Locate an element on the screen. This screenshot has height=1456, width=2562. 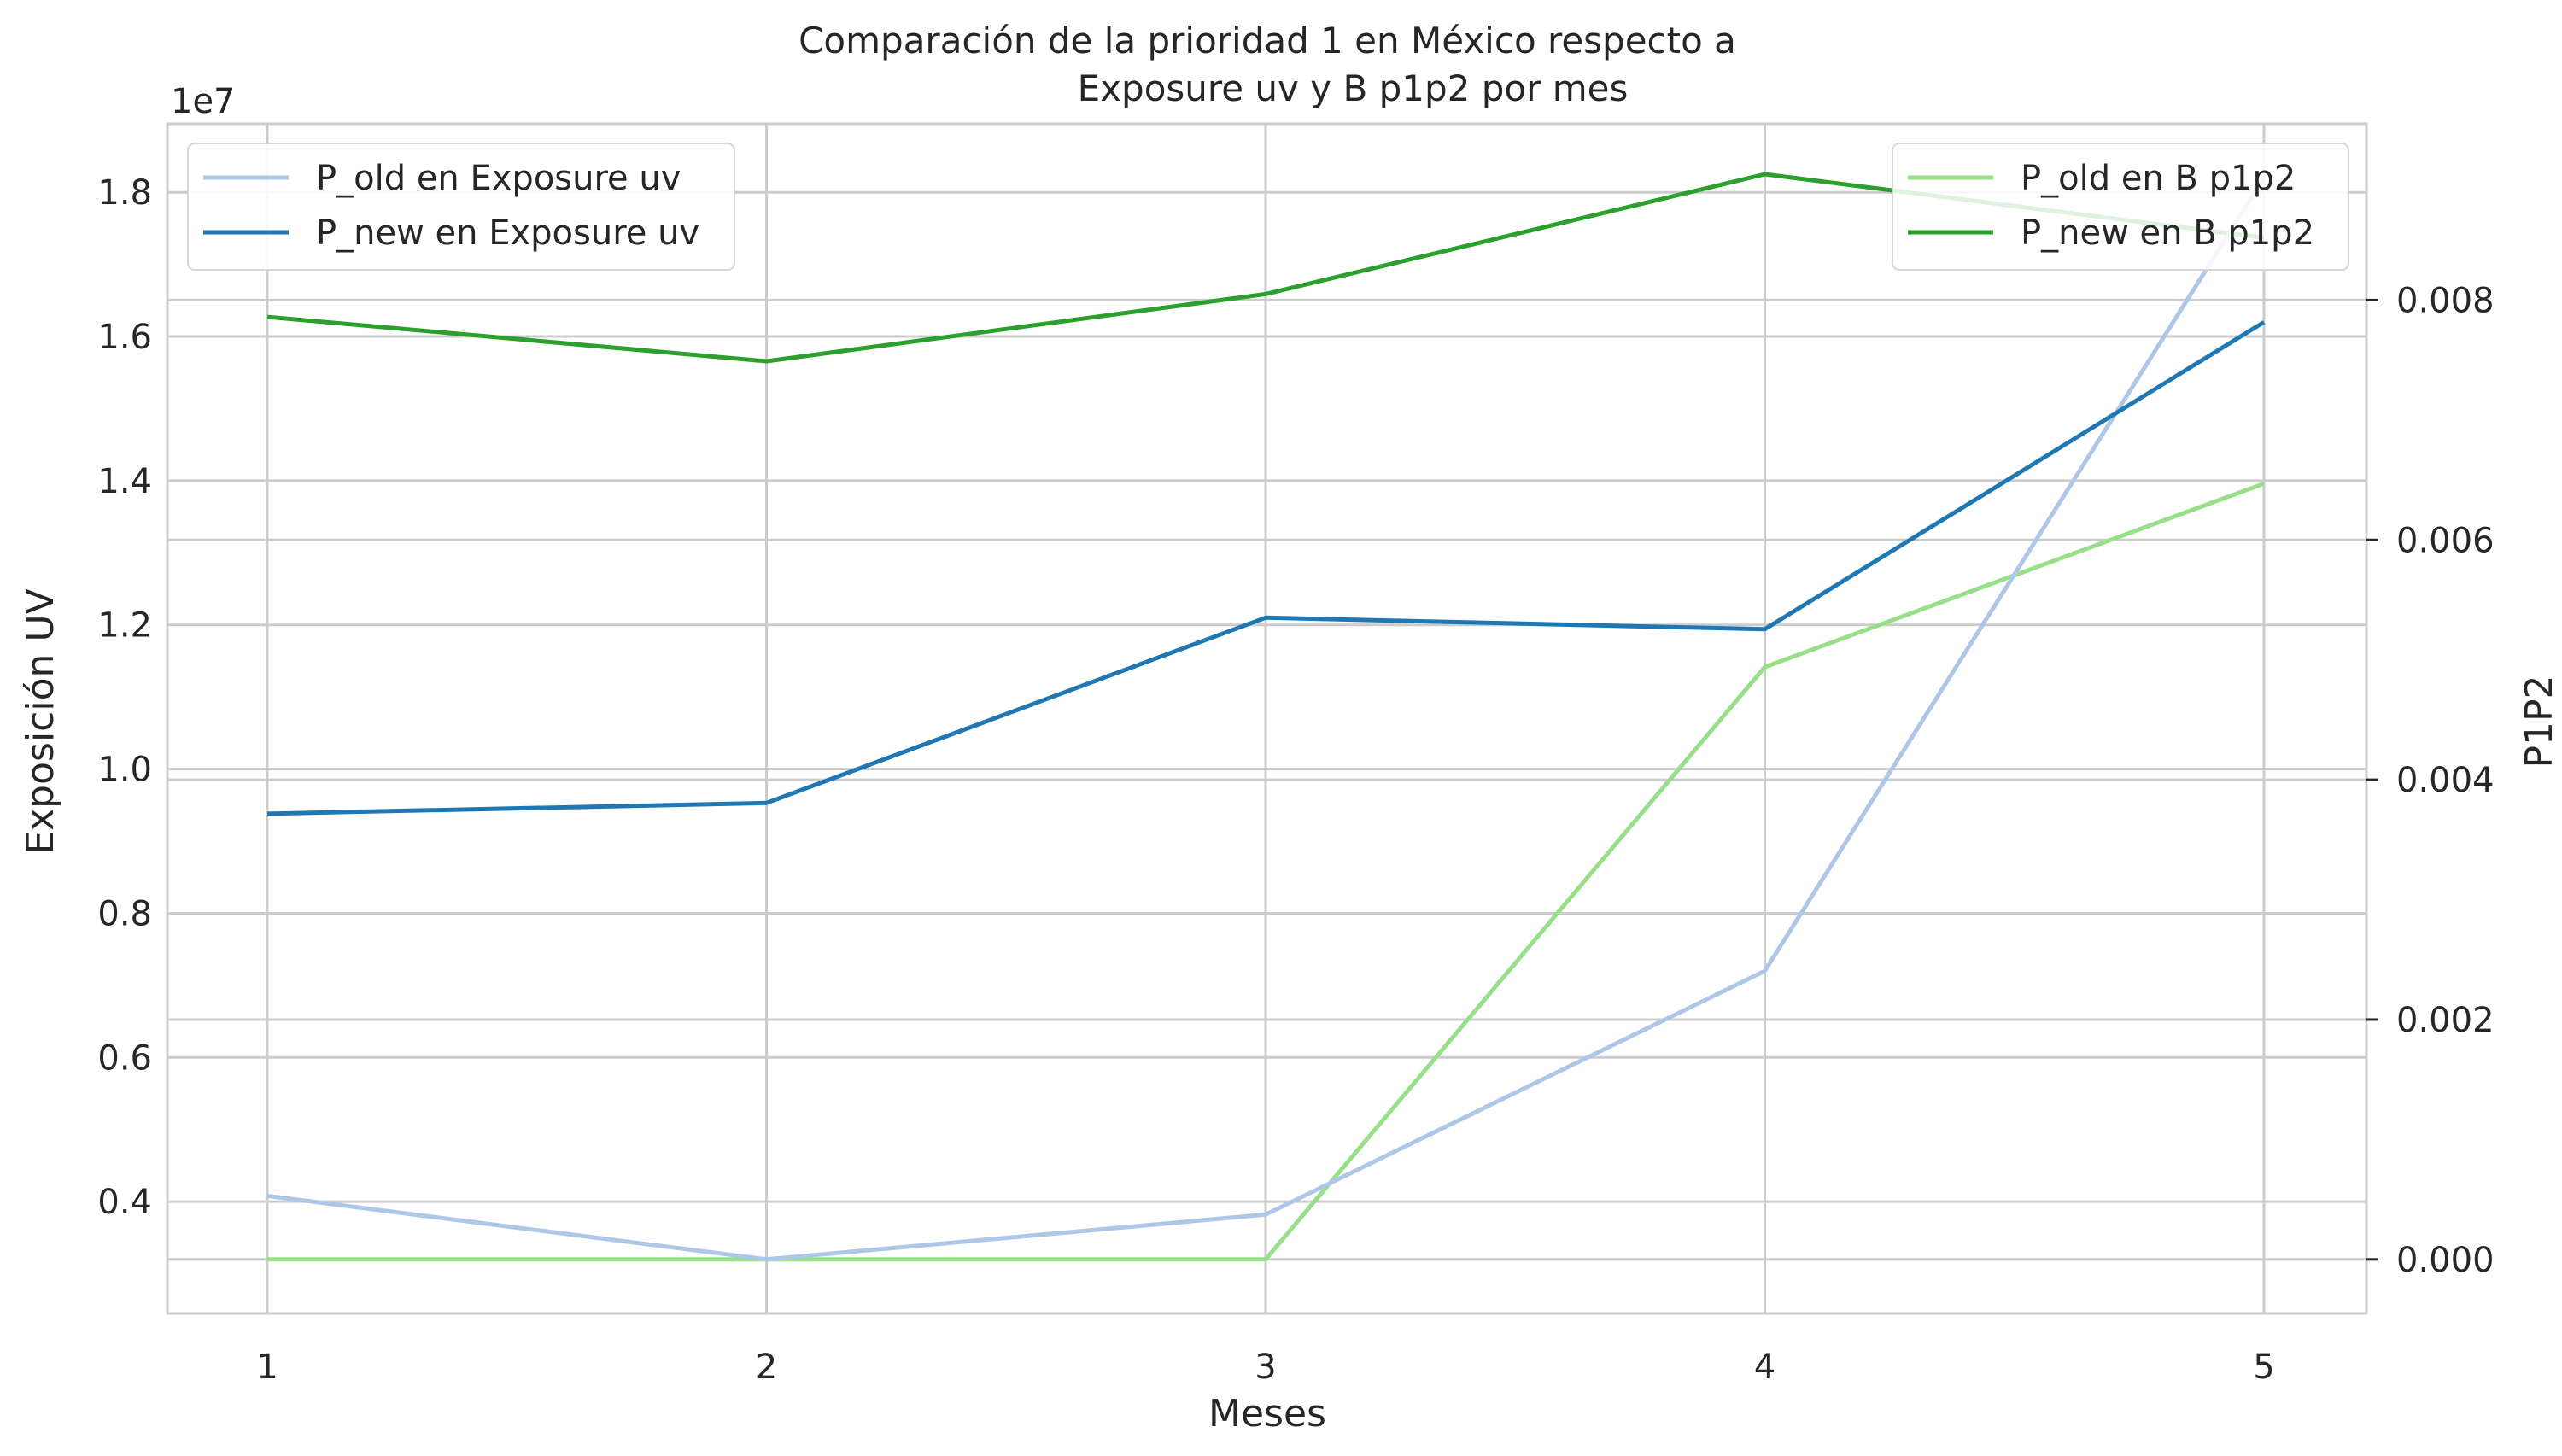
left-y-tick-label: 0.4 is located at coordinates (124, 1203).